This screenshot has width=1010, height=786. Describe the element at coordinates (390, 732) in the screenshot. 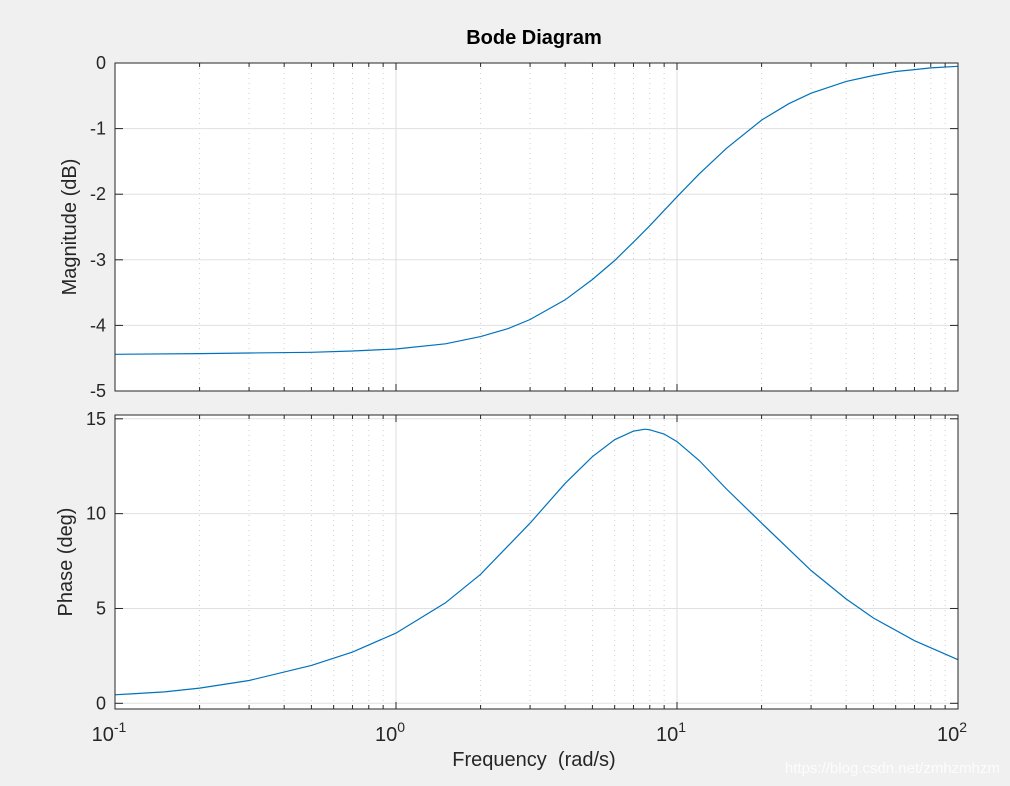

I see `x-tick-label: 10⁰` at that location.